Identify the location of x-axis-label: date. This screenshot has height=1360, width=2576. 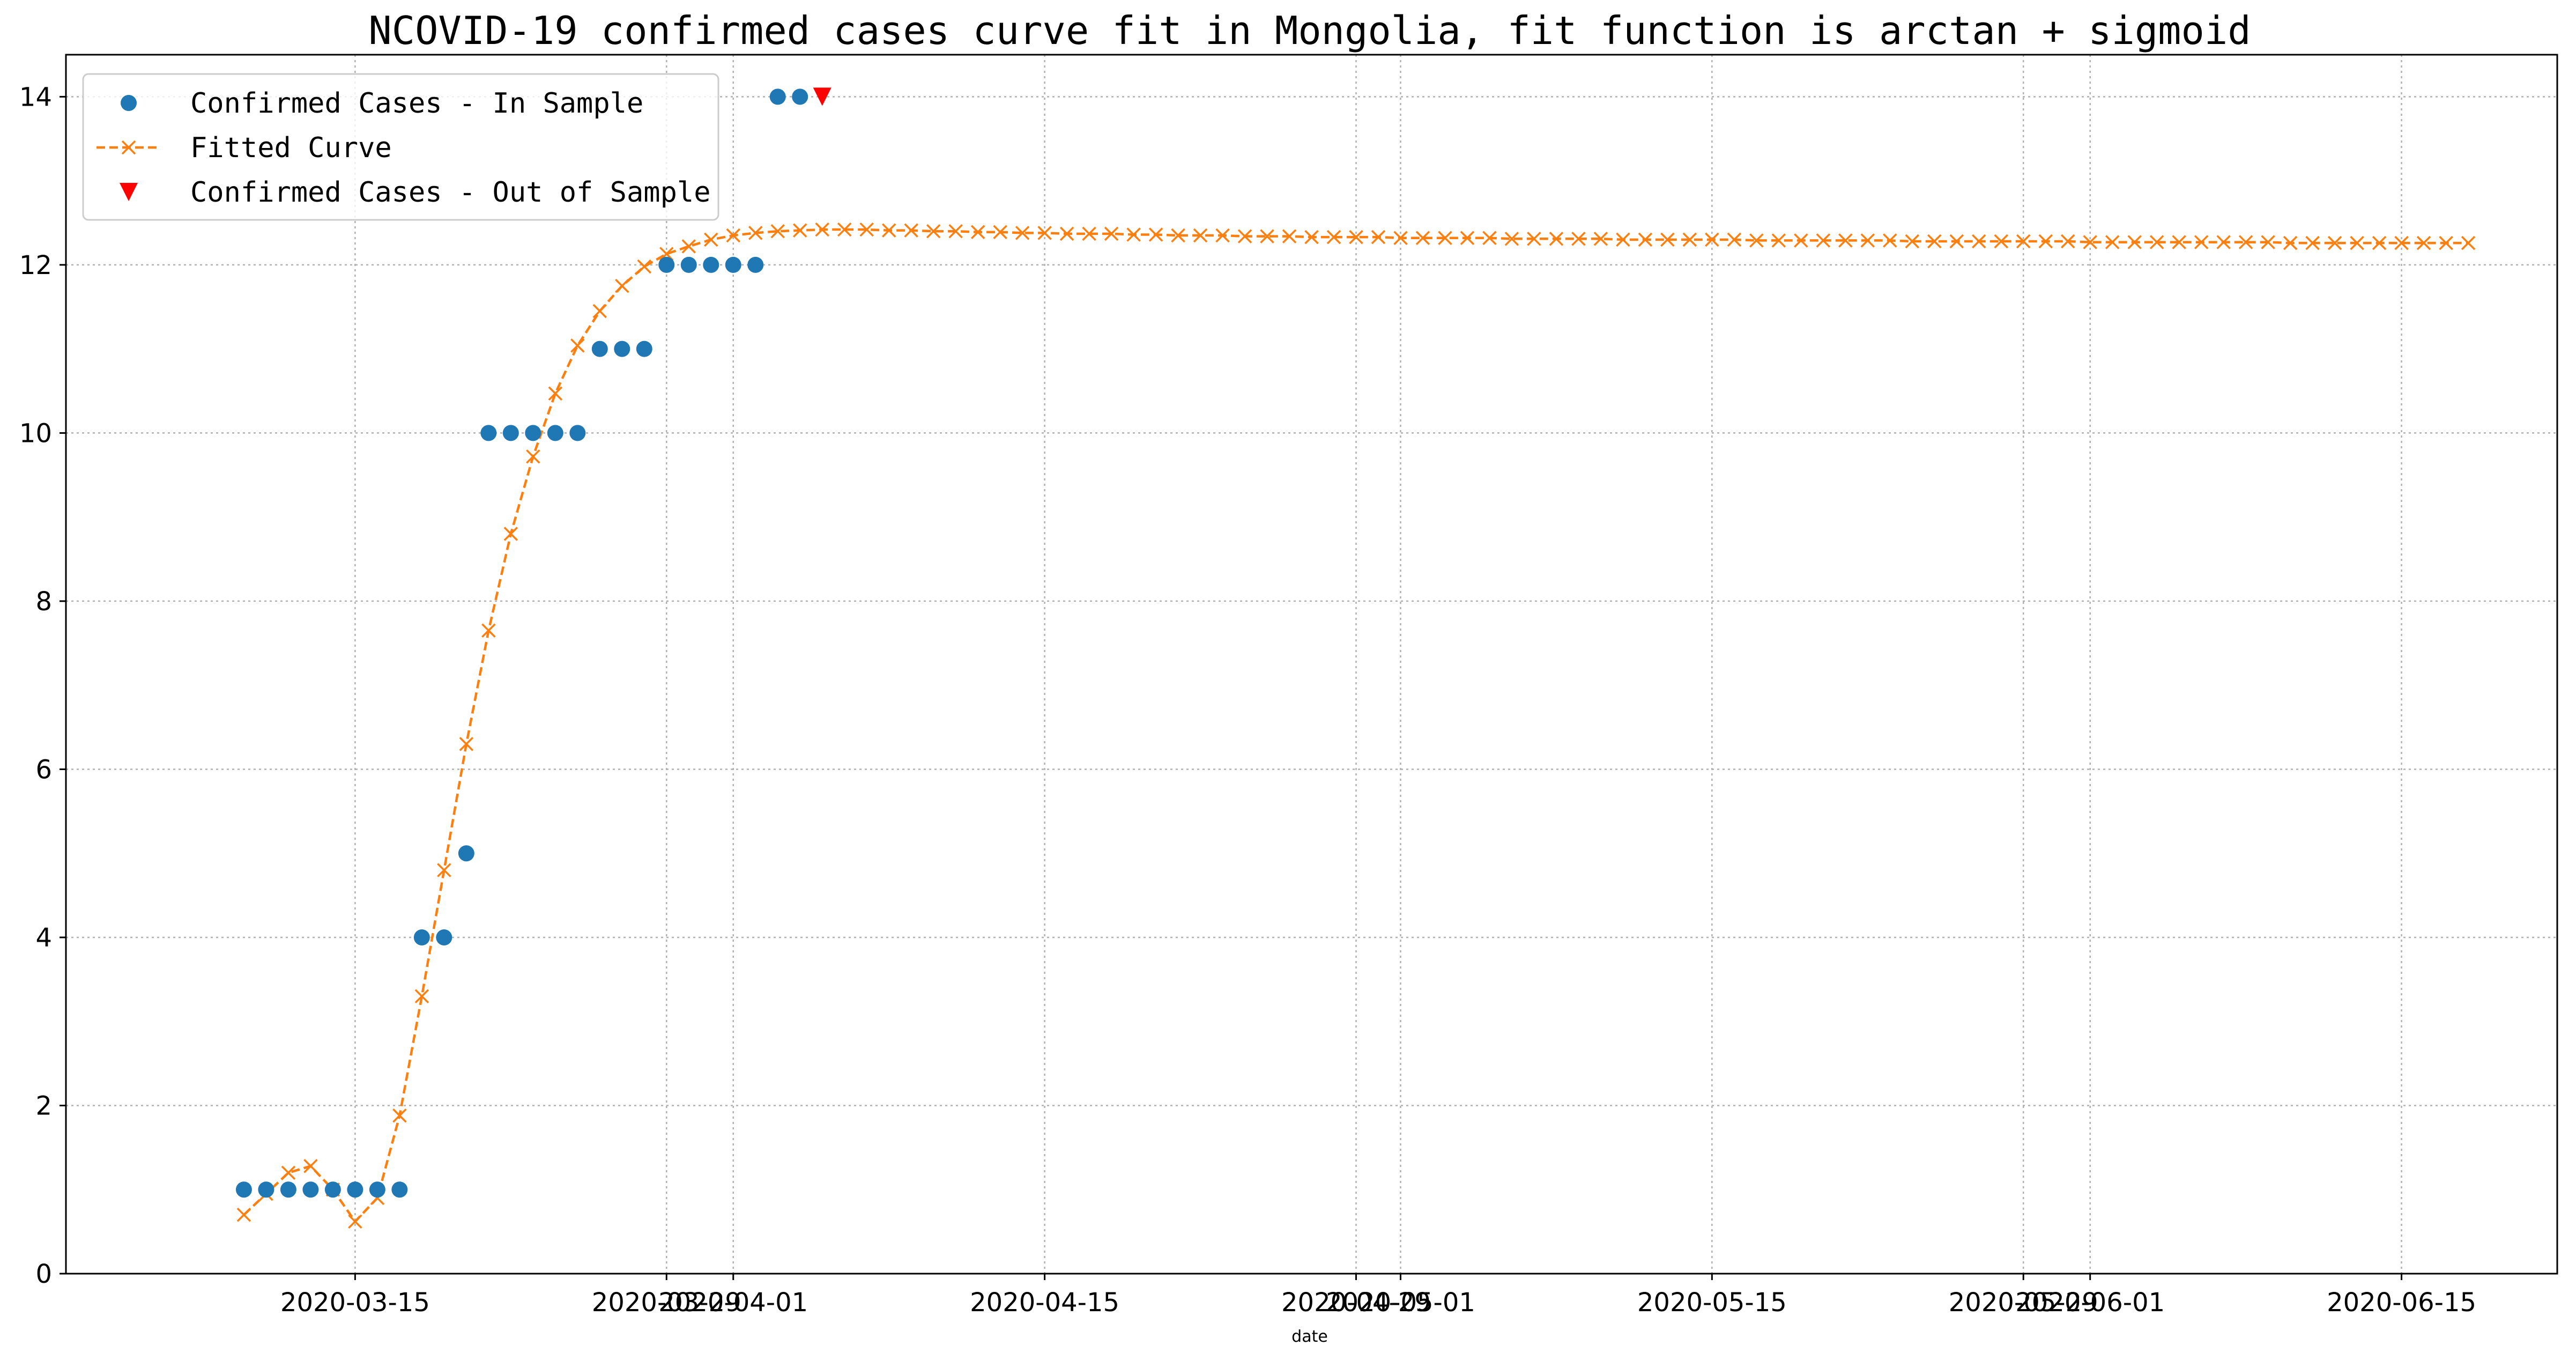
(1310, 1336).